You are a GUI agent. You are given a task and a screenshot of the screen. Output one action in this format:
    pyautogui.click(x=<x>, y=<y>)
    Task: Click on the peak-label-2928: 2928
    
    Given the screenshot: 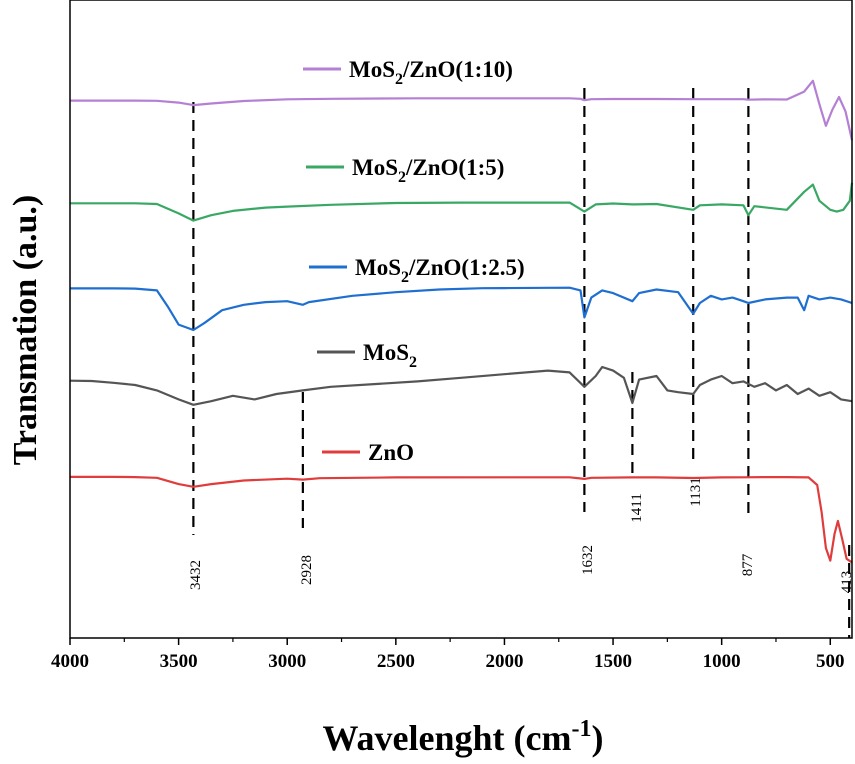 What is the action you would take?
    pyautogui.click(x=307, y=570)
    